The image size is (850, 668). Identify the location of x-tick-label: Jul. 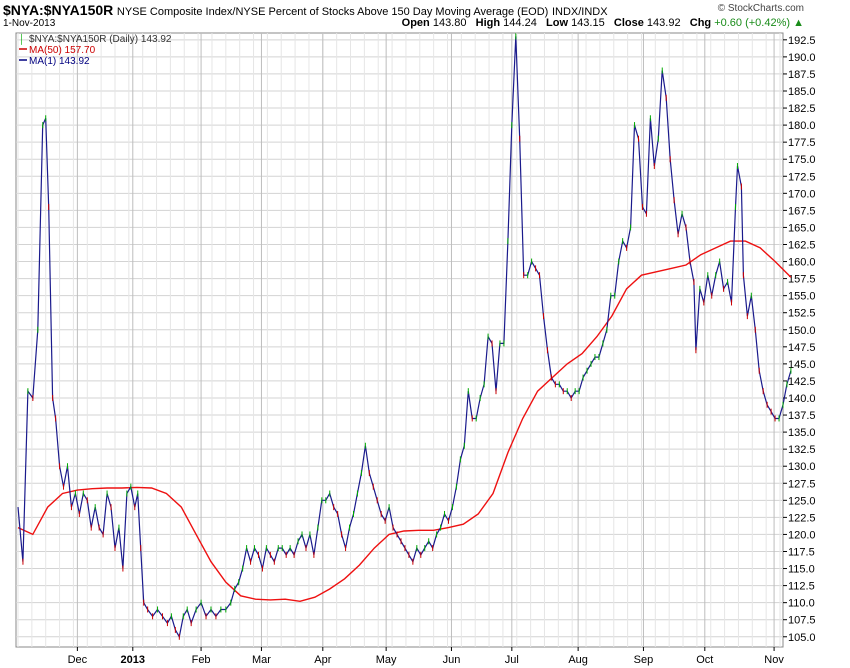
(512, 660).